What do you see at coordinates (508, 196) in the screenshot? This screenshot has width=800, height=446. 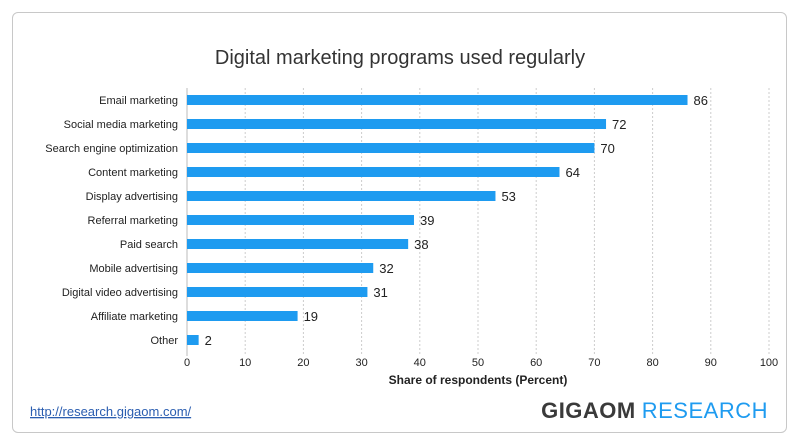 I see `value-label: 53` at bounding box center [508, 196].